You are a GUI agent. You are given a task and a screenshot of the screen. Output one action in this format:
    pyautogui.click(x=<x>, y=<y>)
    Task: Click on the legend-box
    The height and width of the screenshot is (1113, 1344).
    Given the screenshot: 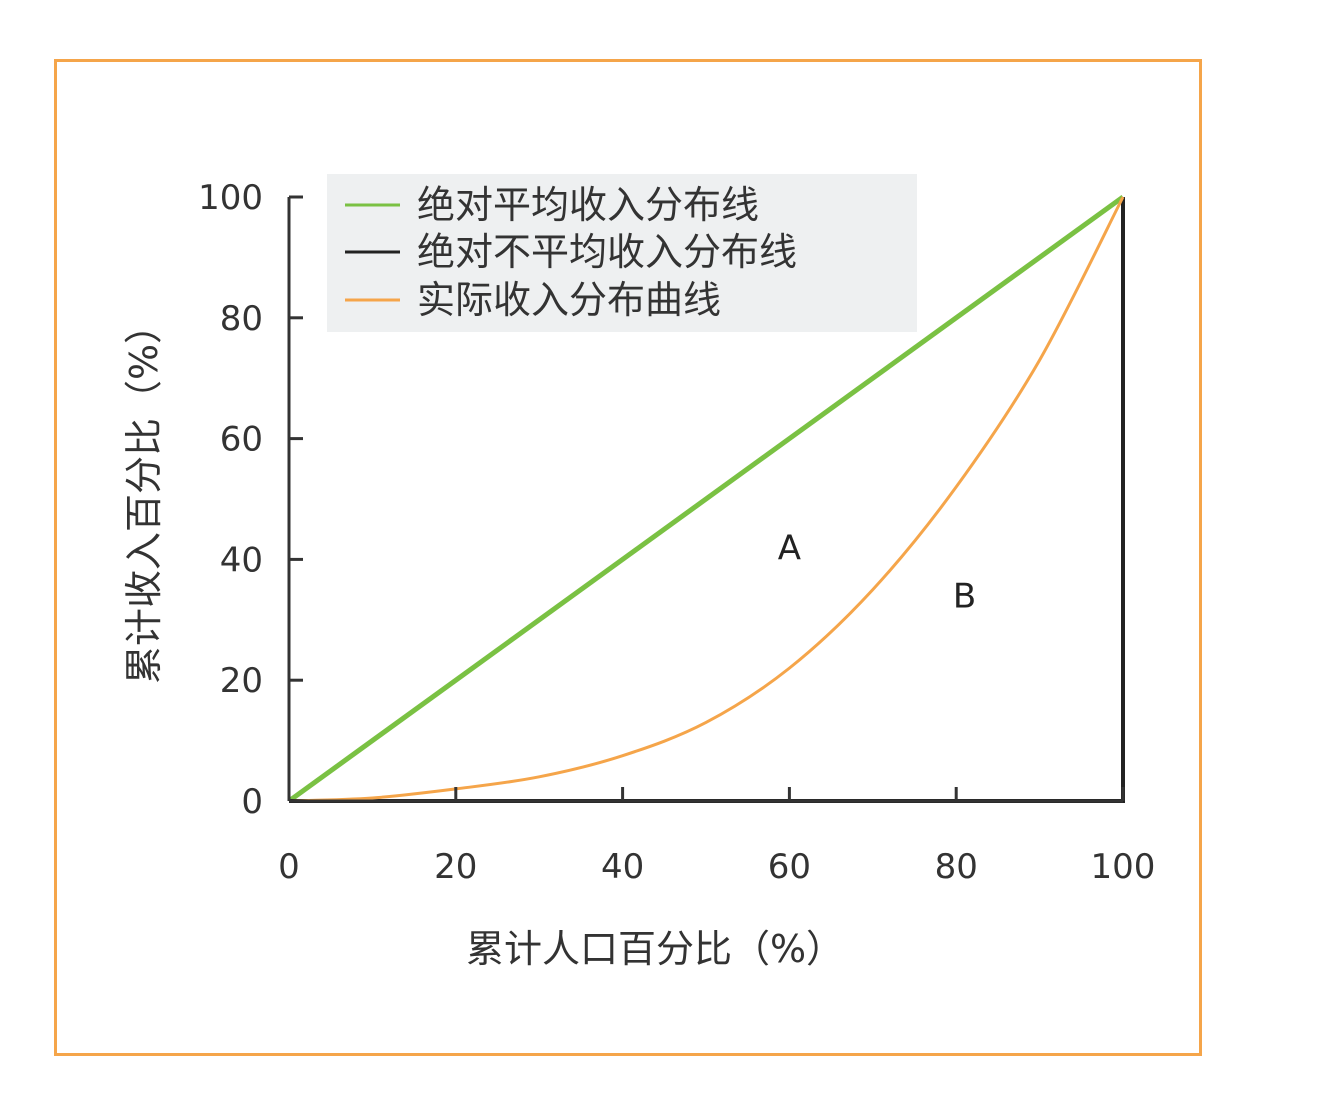 What is the action you would take?
    pyautogui.click(x=622, y=253)
    